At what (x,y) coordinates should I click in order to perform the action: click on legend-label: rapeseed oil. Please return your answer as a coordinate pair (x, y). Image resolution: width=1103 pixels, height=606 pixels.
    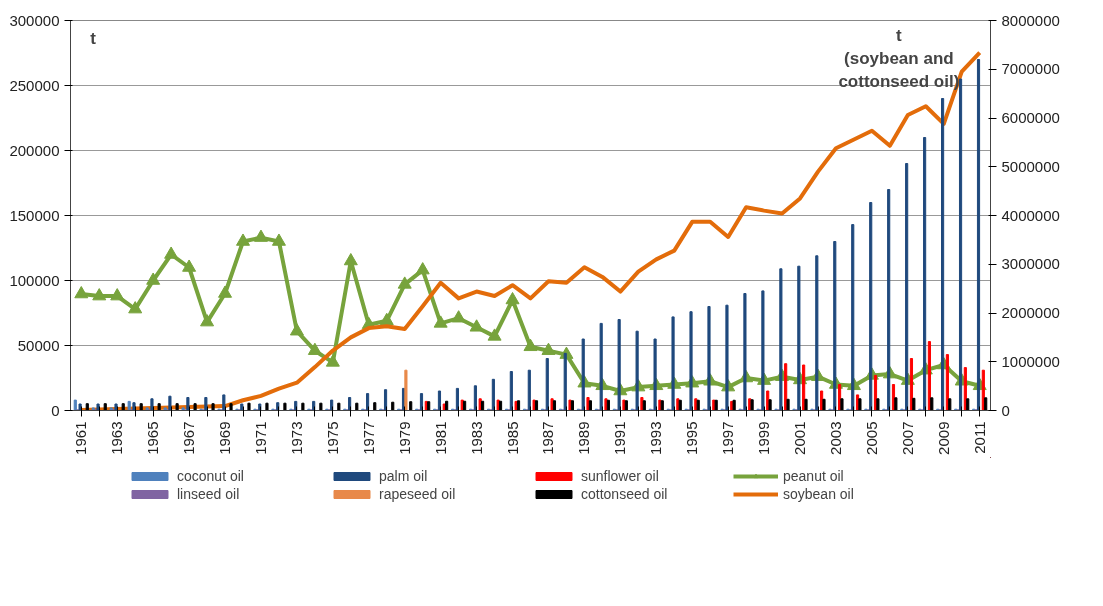
    Looking at the image, I should click on (418, 494).